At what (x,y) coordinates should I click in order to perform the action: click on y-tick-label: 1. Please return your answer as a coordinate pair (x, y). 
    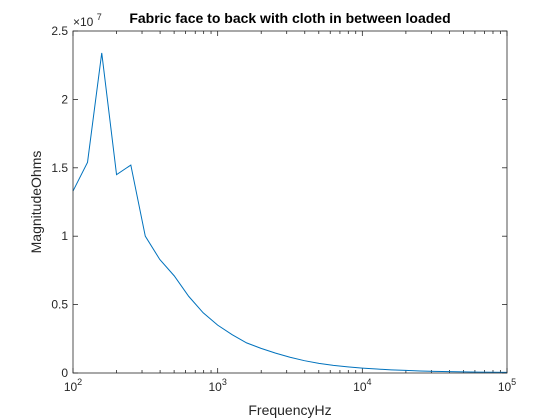
    Looking at the image, I should click on (64, 236).